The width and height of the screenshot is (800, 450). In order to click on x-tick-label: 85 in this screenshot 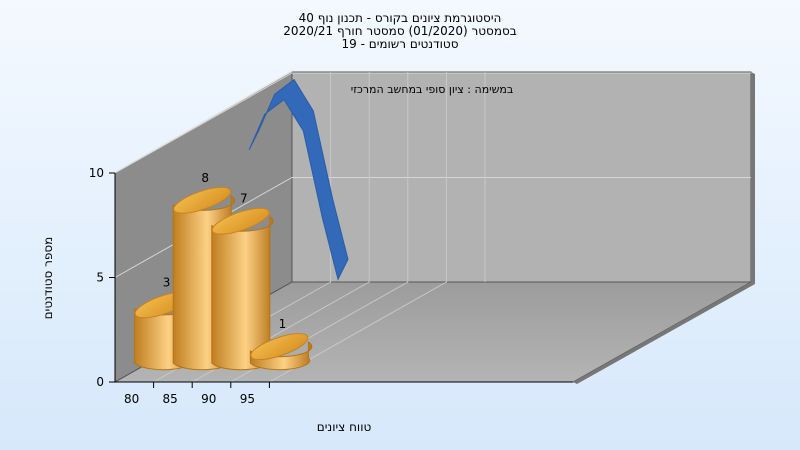, I will do `click(170, 399)`.